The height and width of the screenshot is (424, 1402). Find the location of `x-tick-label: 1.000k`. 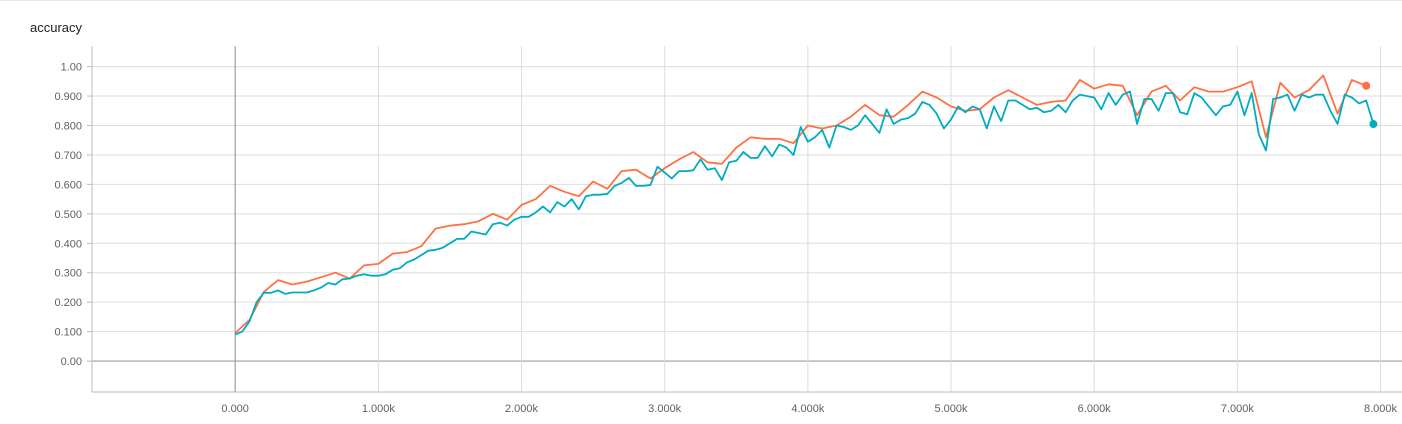

x-tick-label: 1.000k is located at coordinates (379, 409).